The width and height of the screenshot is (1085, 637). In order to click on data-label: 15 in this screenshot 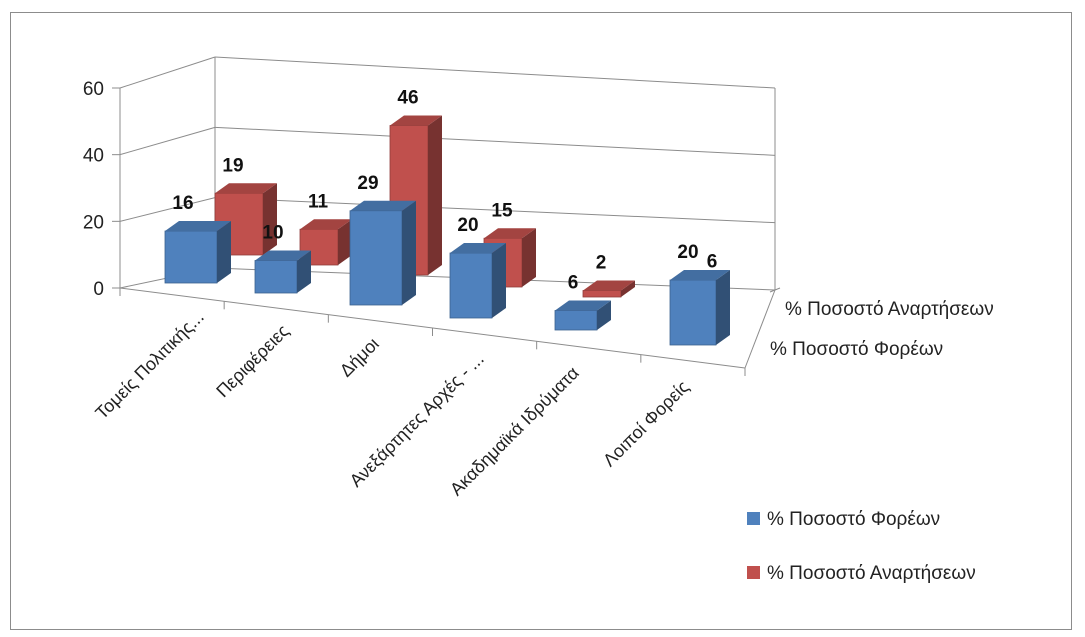, I will do `click(502, 210)`.